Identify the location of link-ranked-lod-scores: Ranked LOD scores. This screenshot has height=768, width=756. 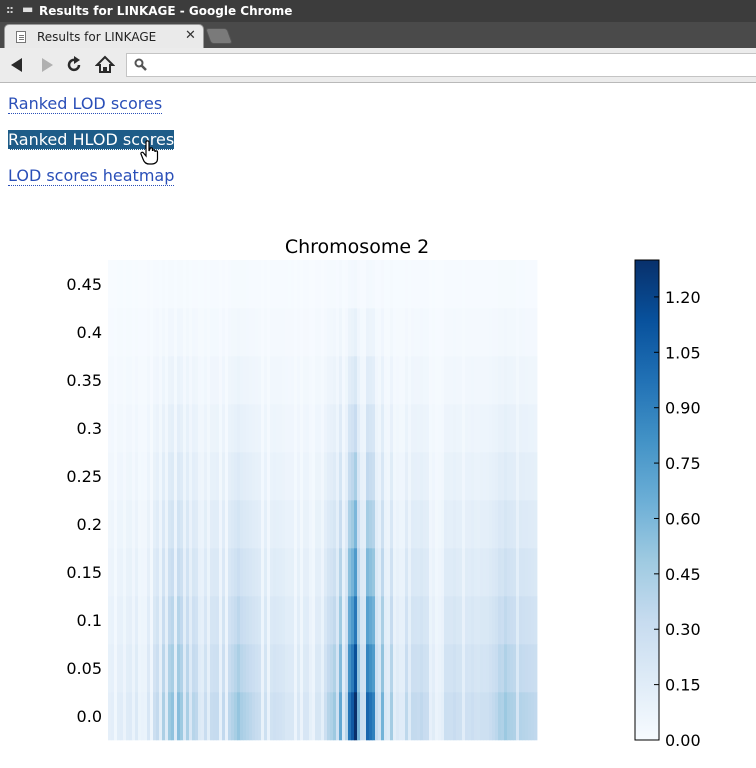
(85, 104).